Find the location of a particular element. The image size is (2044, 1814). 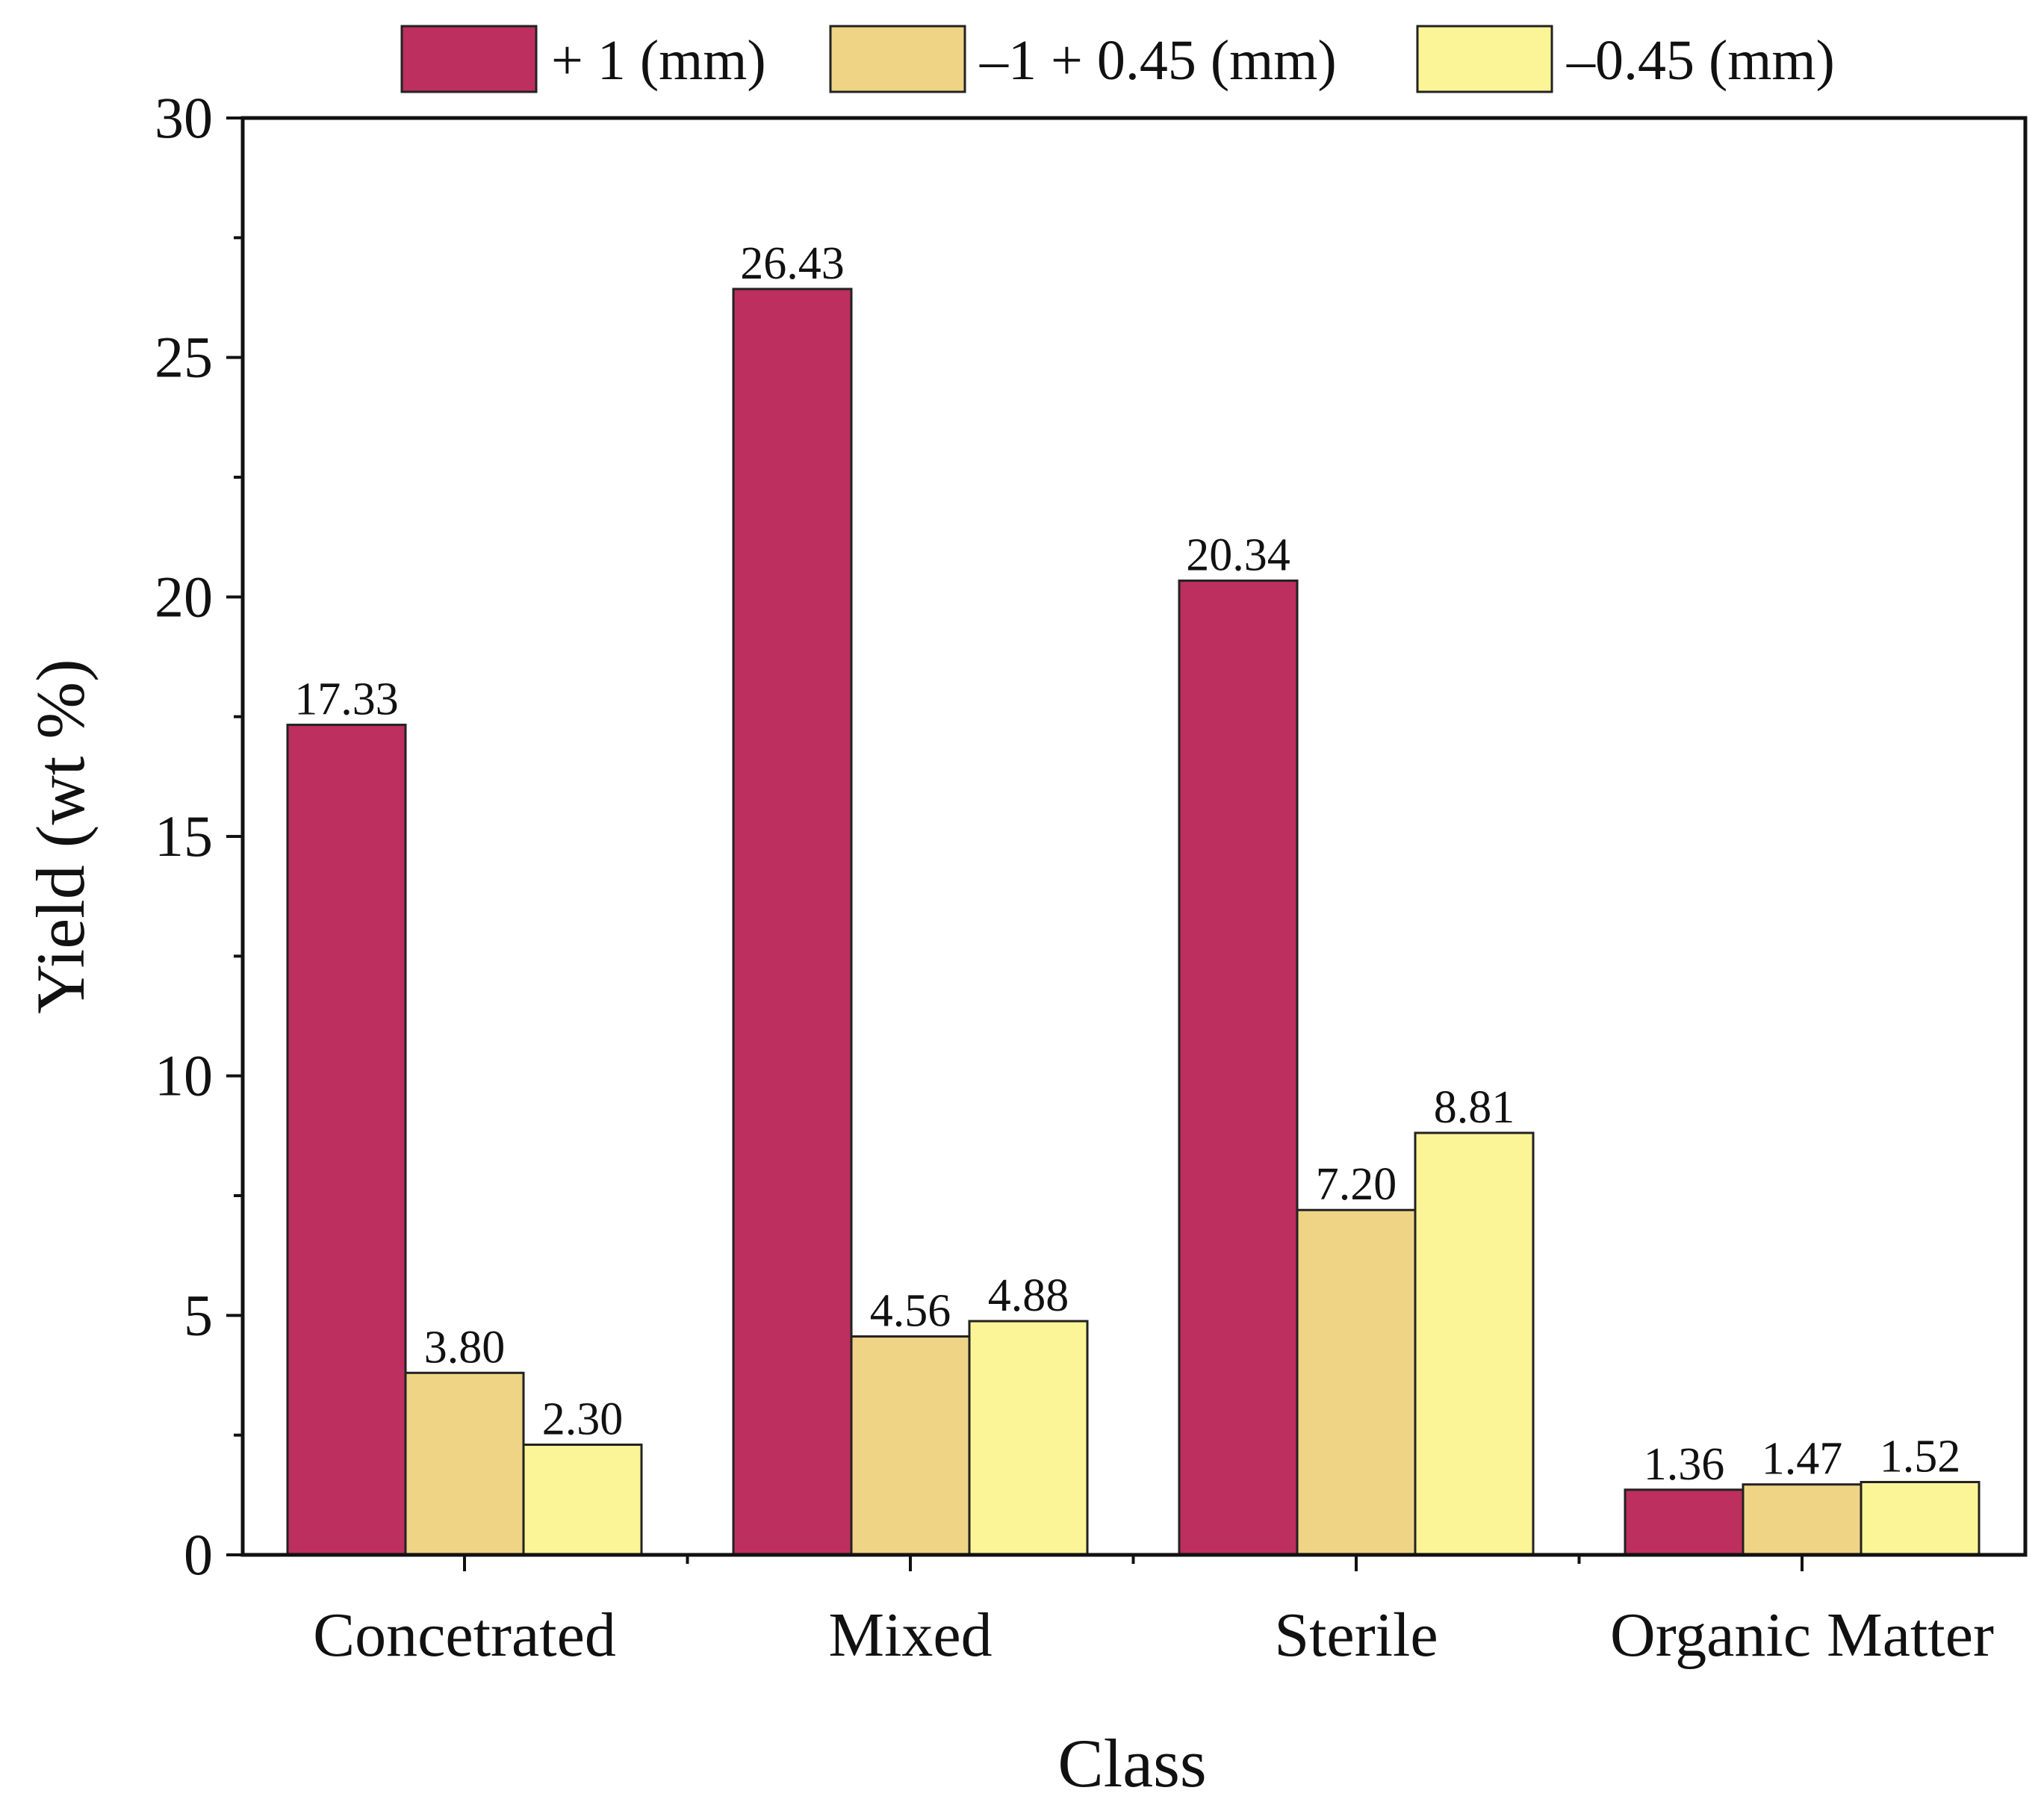

y-tick-label: 10 is located at coordinates (184, 1075).